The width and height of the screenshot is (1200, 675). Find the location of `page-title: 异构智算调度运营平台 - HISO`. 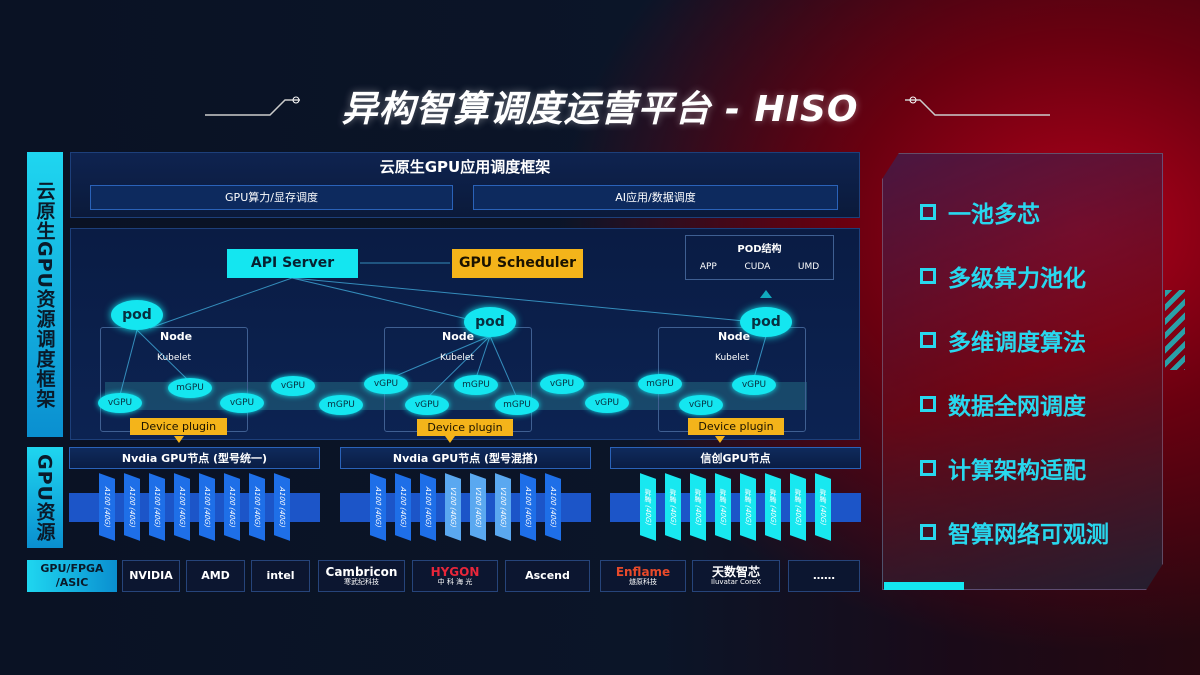

page-title: 异构智算调度运营平台 - HISO is located at coordinates (600, 109).